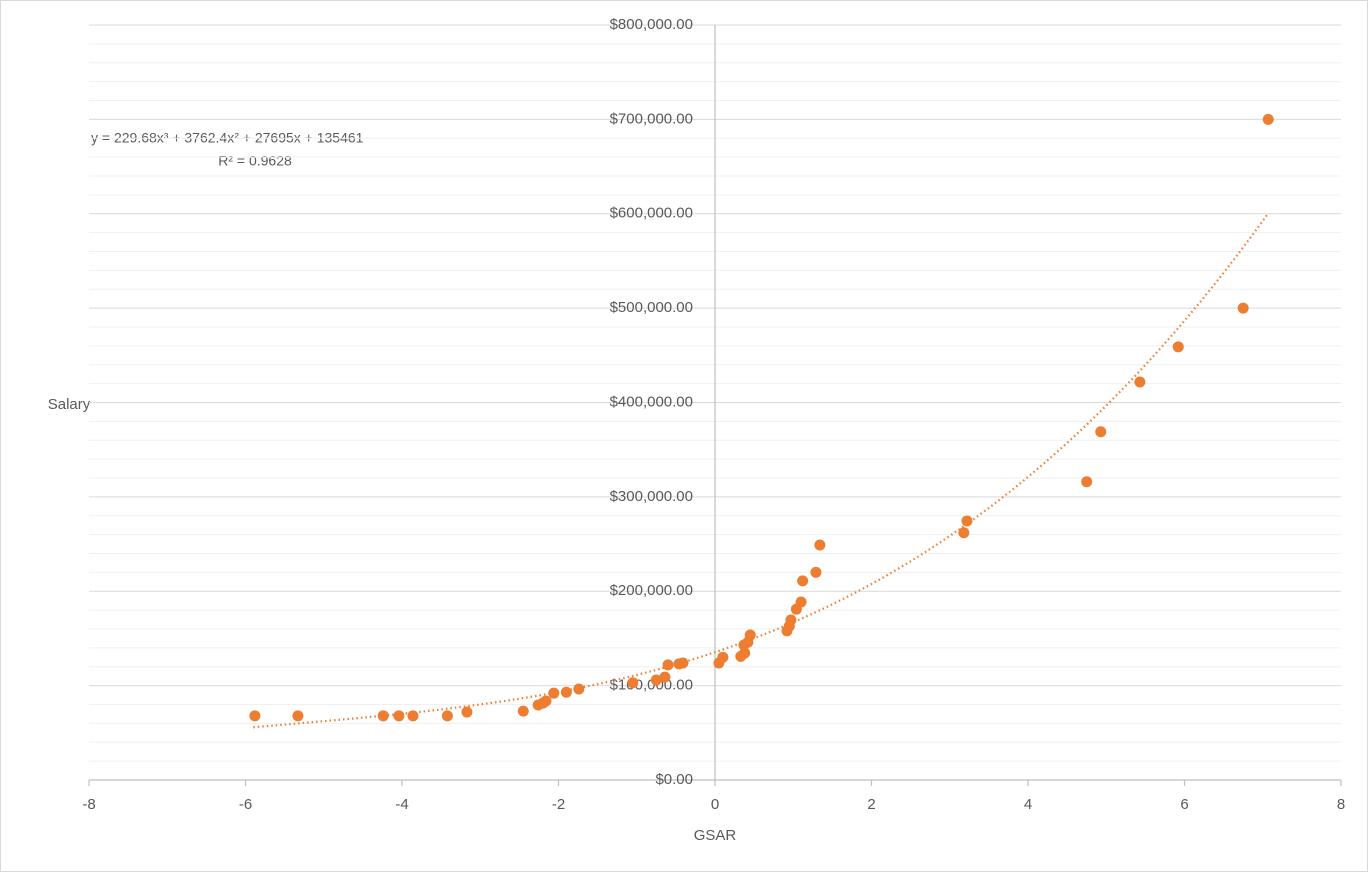  I want to click on y-axis-title: Salary, so click(69, 404).